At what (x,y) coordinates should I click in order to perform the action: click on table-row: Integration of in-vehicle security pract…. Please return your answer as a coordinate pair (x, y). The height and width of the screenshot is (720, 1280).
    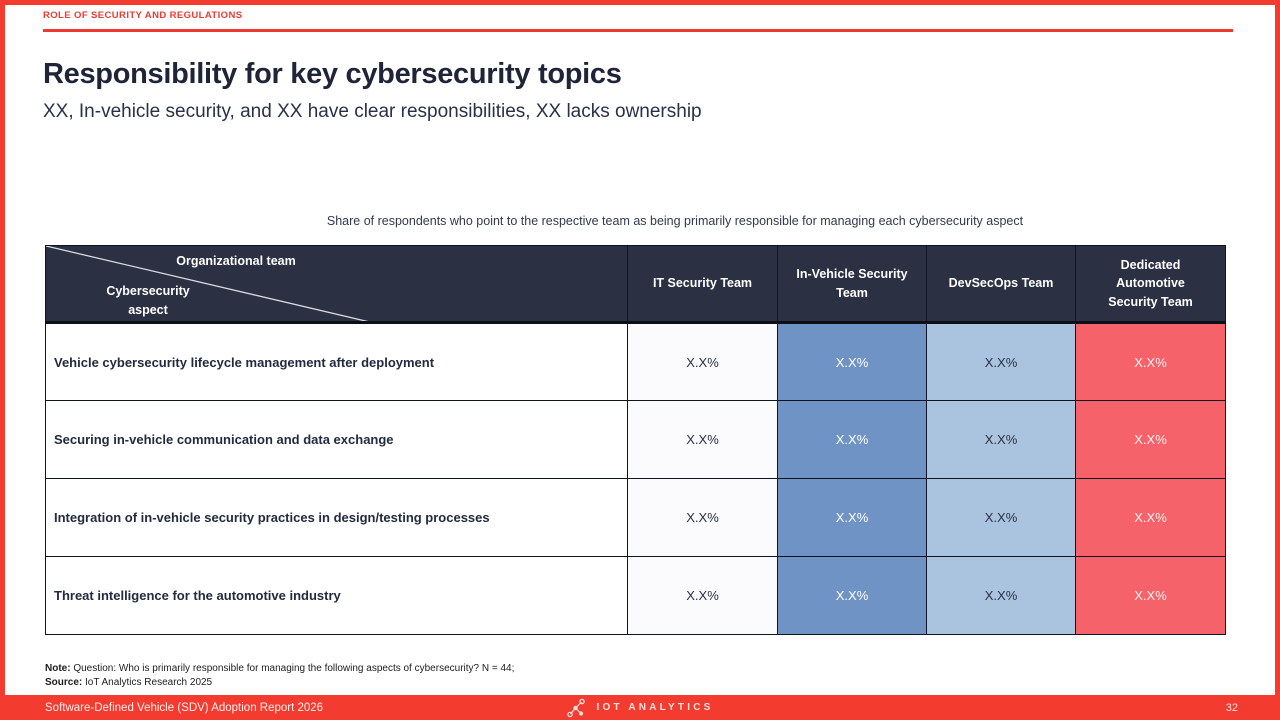
    Looking at the image, I should click on (635, 517).